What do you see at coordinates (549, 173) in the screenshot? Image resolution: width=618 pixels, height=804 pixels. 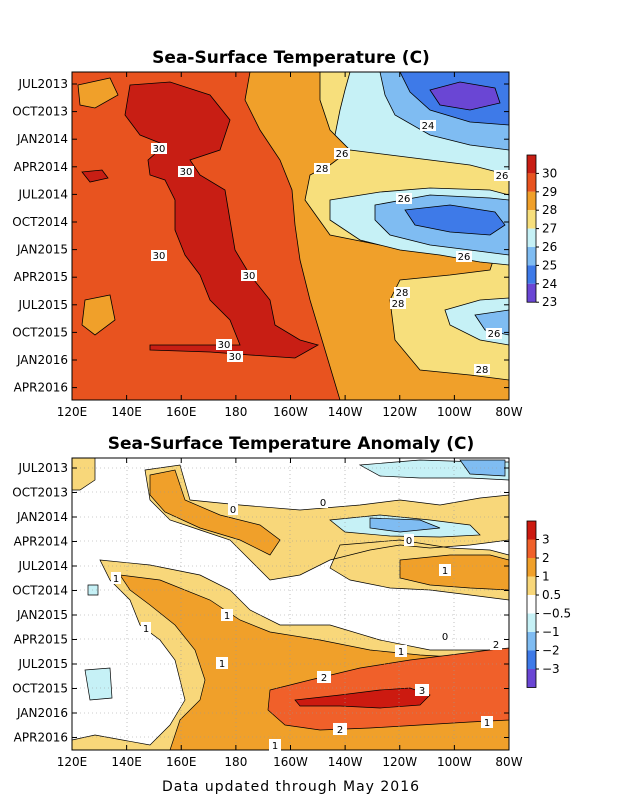 I see `sst-colorbar-label: 30` at bounding box center [549, 173].